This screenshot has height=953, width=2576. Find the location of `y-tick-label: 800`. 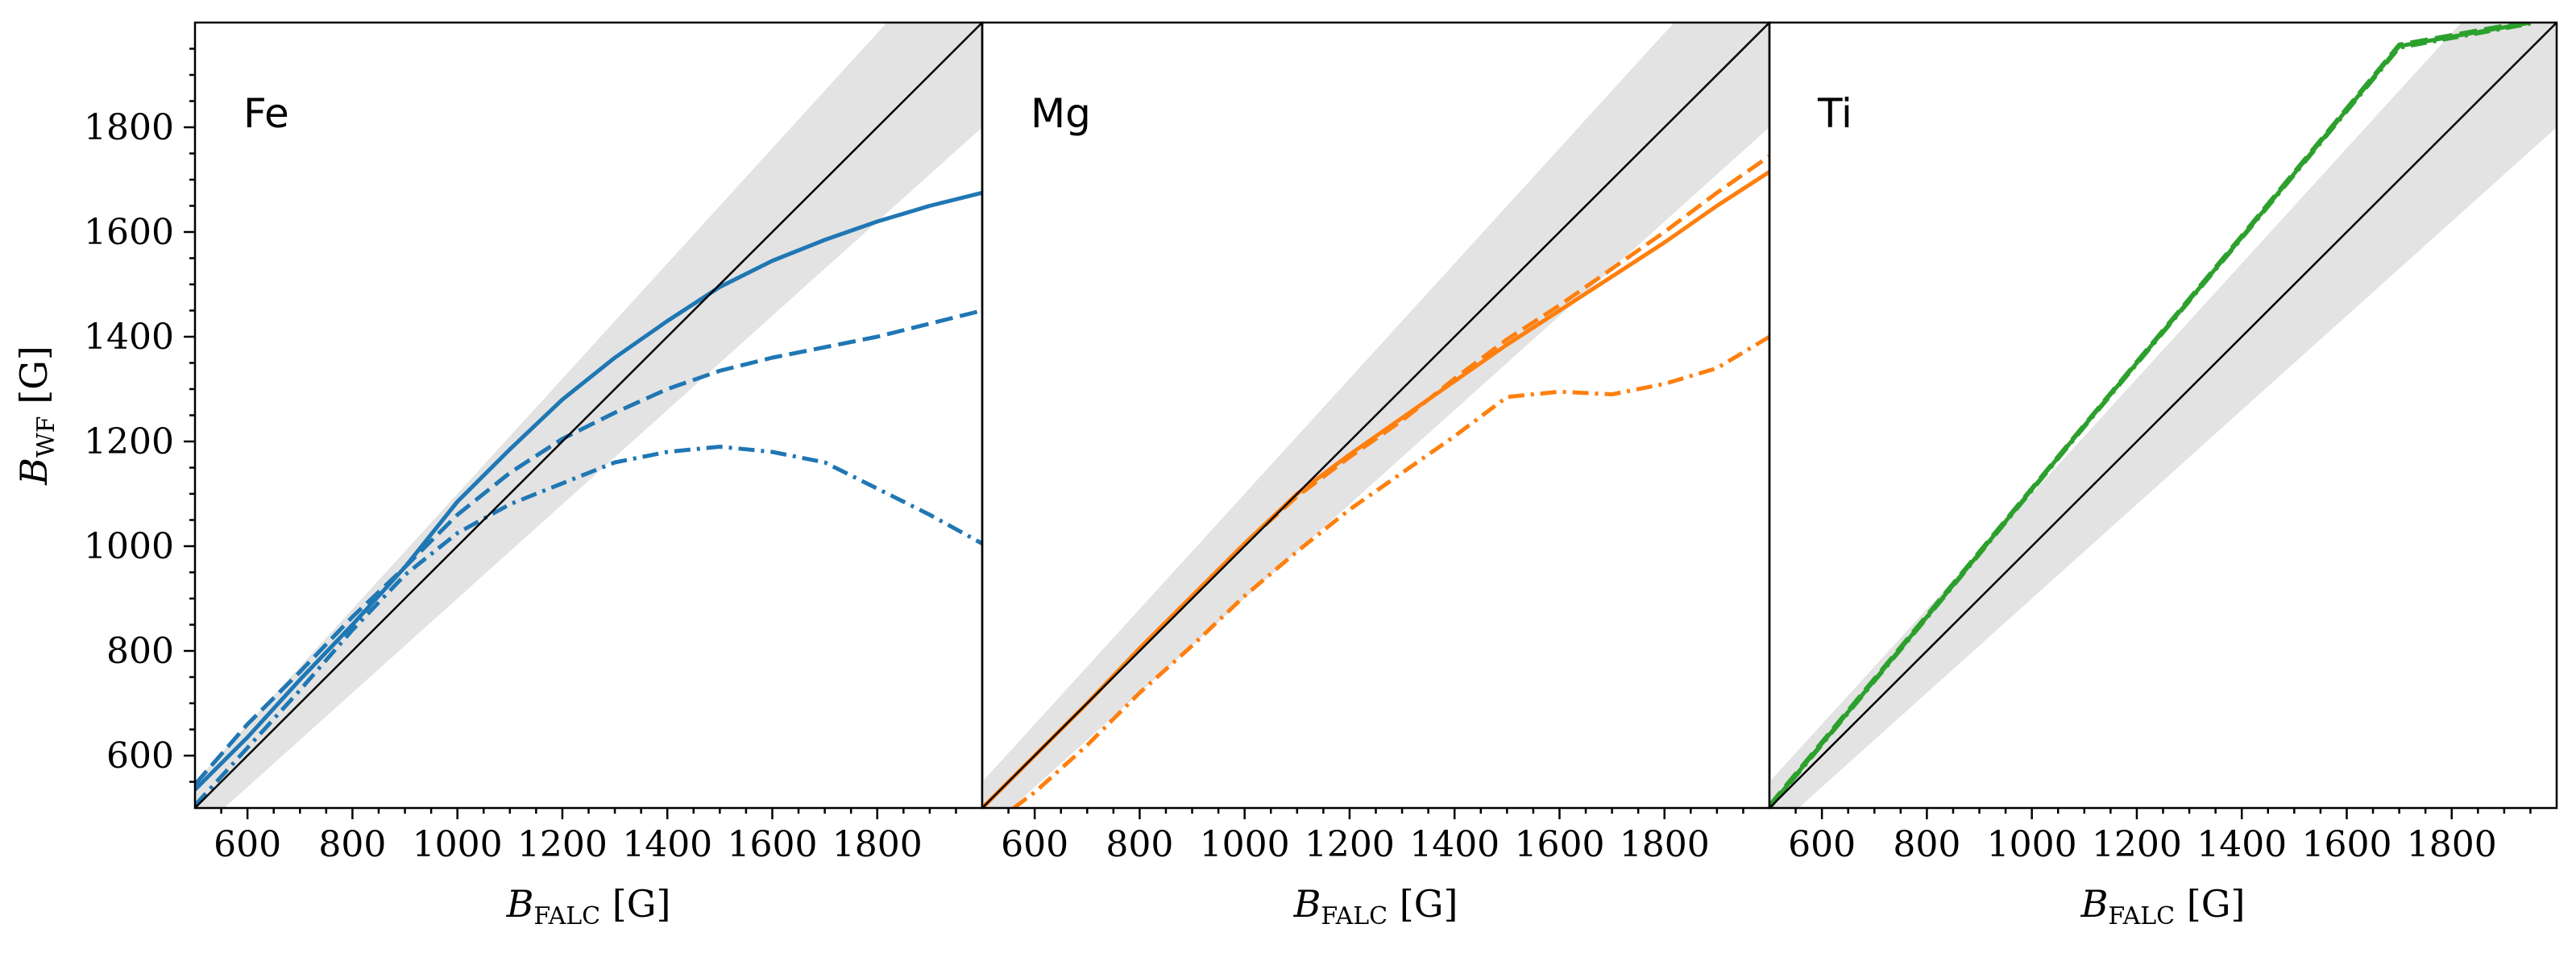

y-tick-label: 800 is located at coordinates (140, 651).